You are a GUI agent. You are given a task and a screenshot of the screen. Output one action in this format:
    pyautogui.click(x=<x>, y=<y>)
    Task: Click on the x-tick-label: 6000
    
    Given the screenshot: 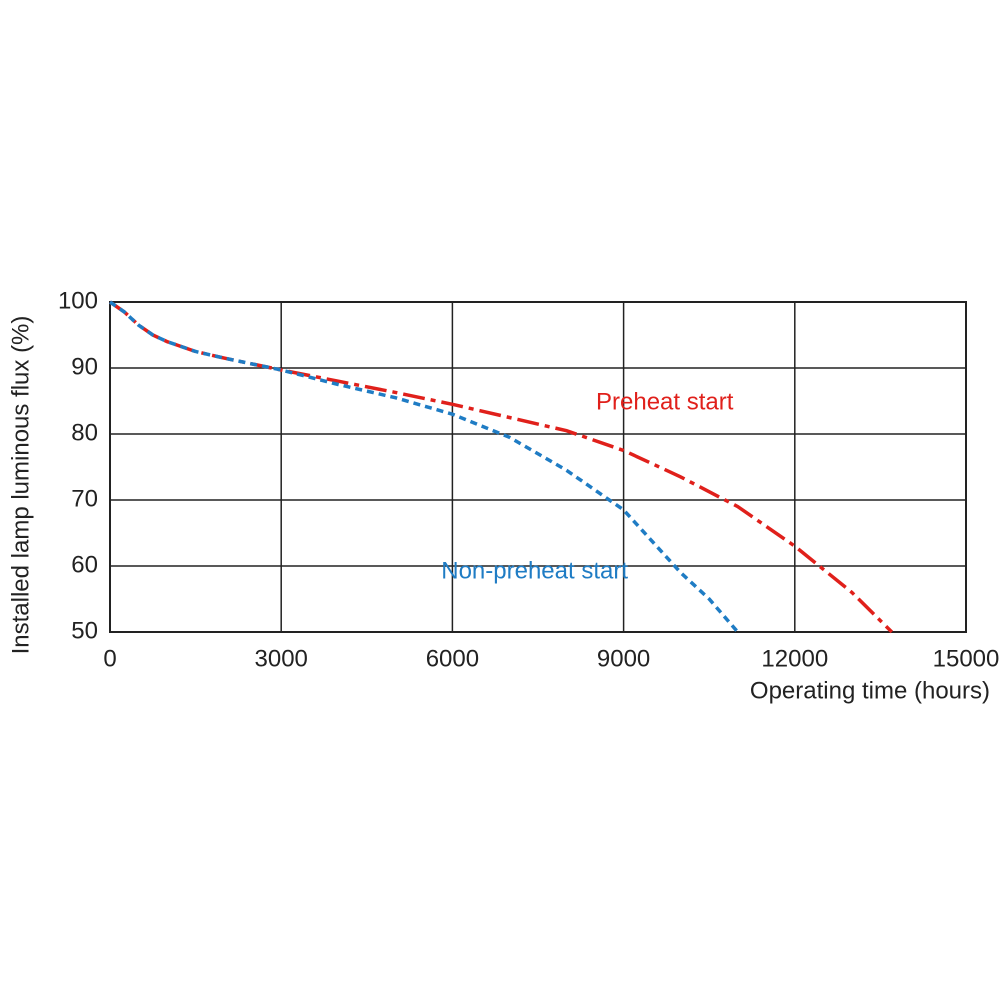 What is the action you would take?
    pyautogui.click(x=452, y=658)
    